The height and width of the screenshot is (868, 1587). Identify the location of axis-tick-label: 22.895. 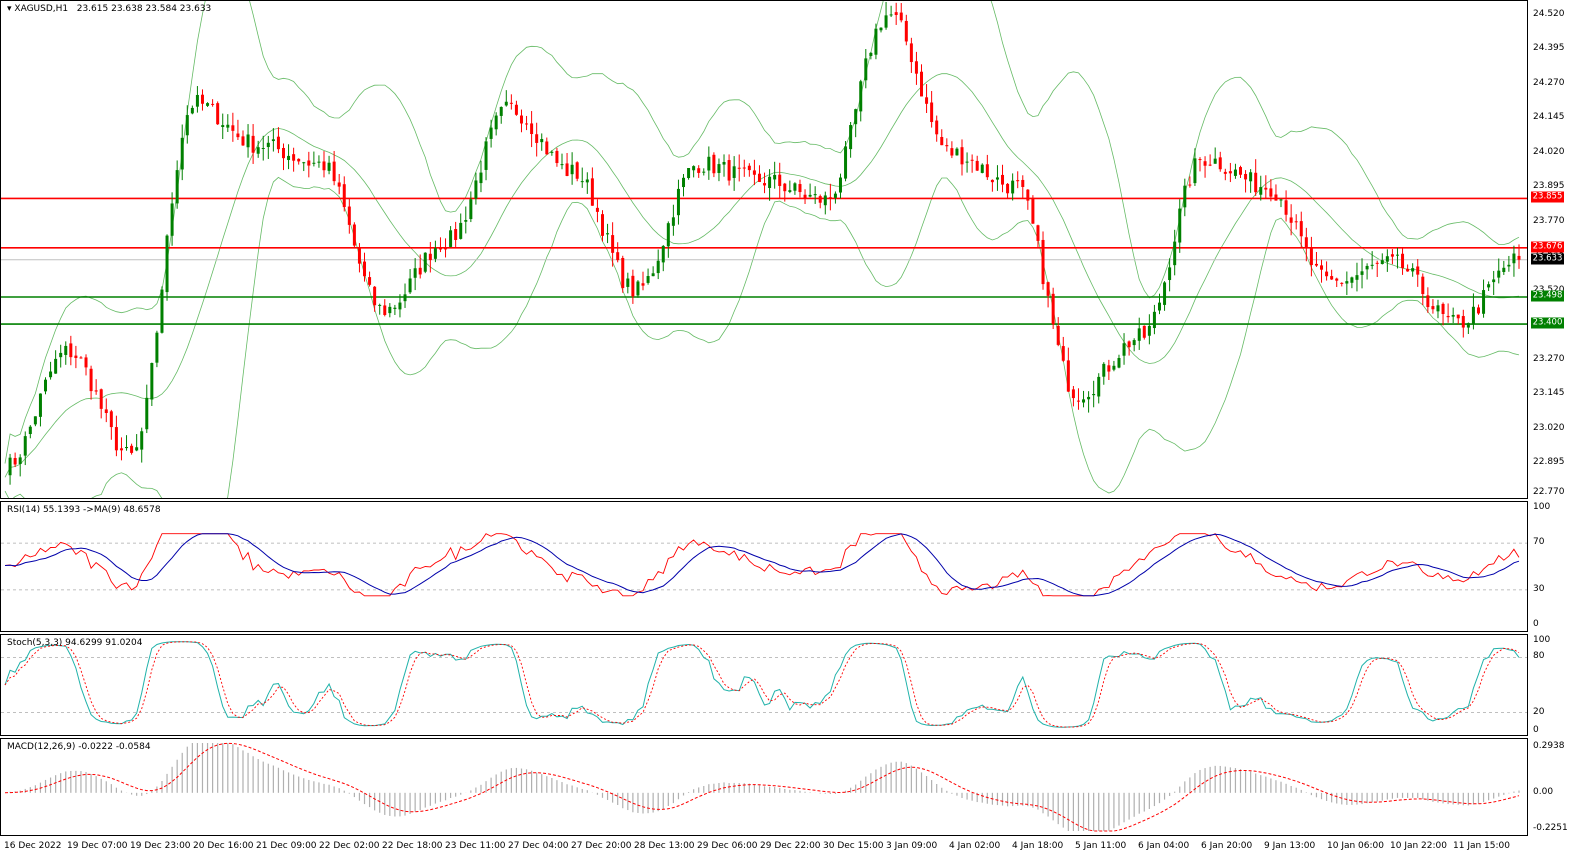
(1549, 462).